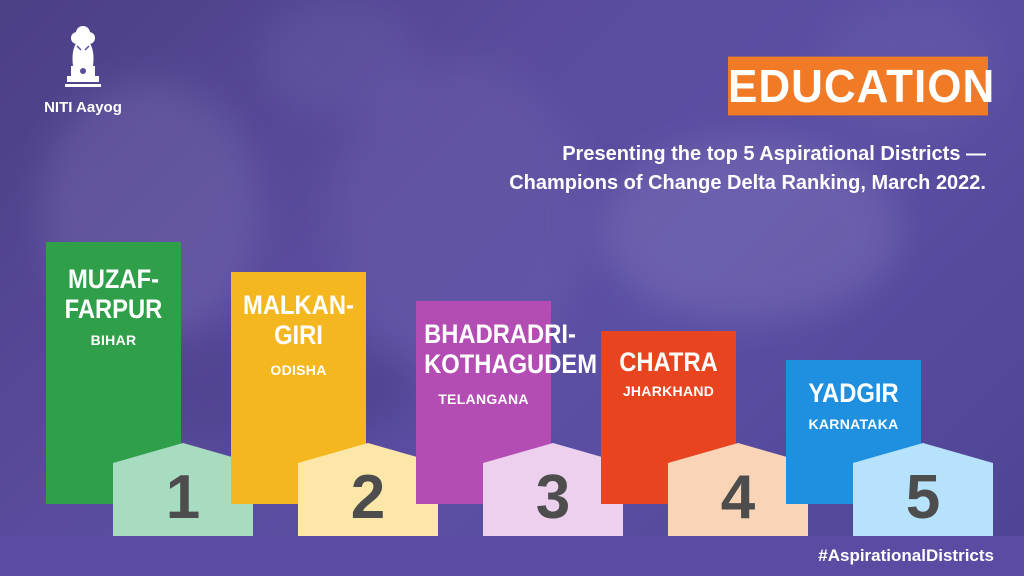 The height and width of the screenshot is (576, 1024). Describe the element at coordinates (923, 497) in the screenshot. I see `rank-number-5: 5` at that location.